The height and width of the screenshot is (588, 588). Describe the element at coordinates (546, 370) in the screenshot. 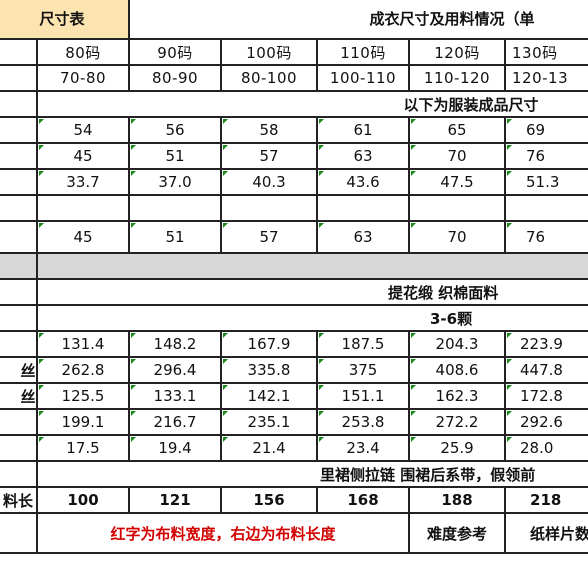

I see `value-cell: 447.8` at that location.